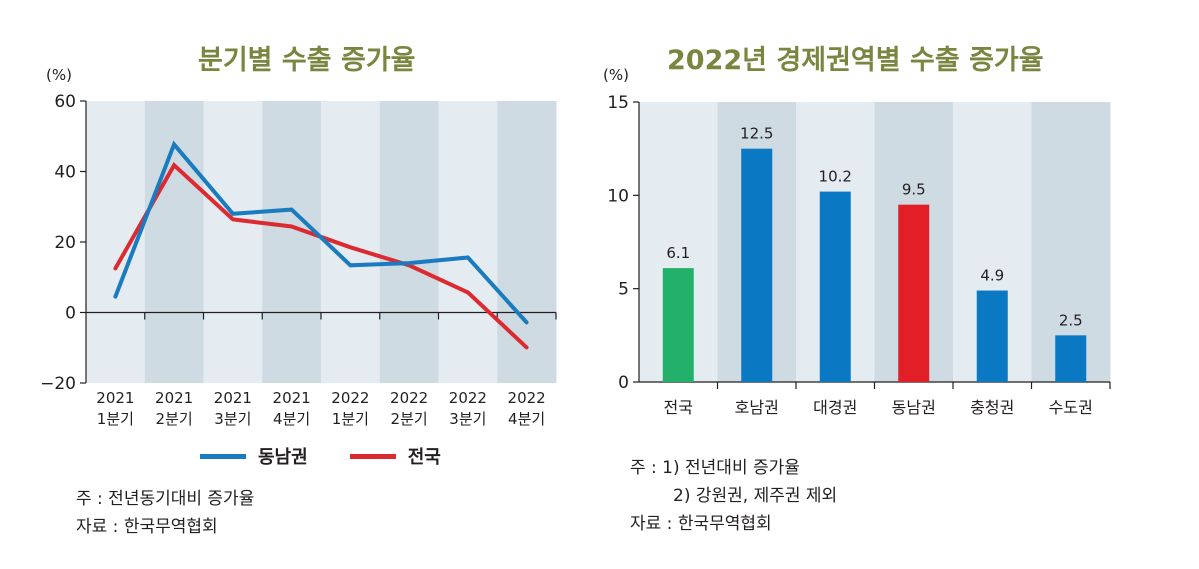  I want to click on legend-swatch-national, so click(372, 456).